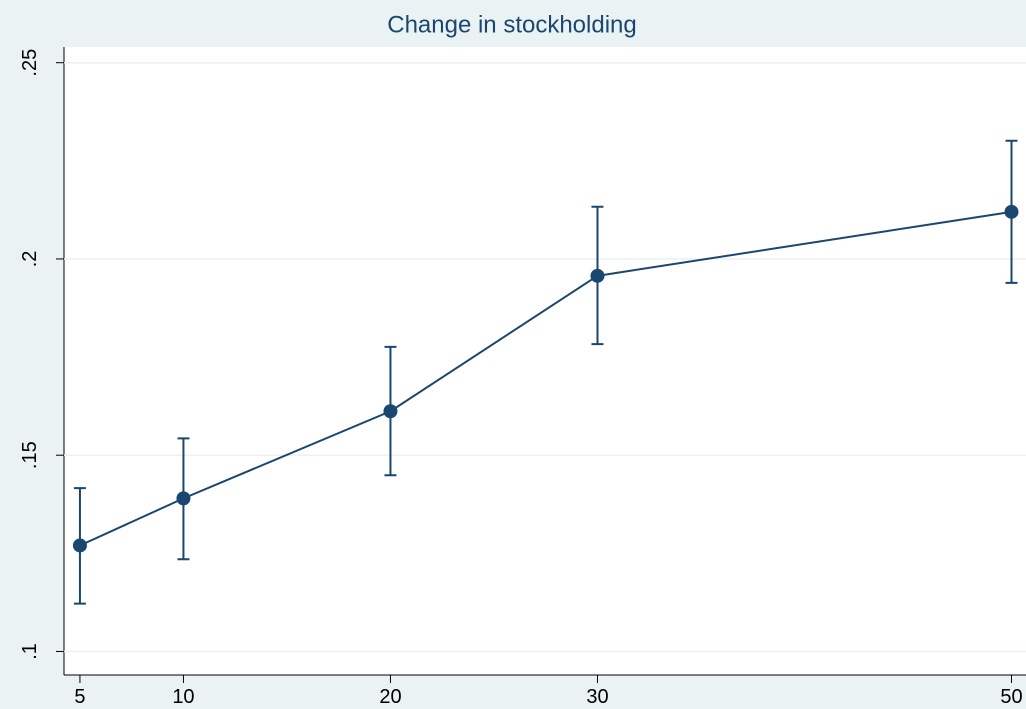  Describe the element at coordinates (512, 24) in the screenshot. I see `chart-title: Change in stockholding` at that location.